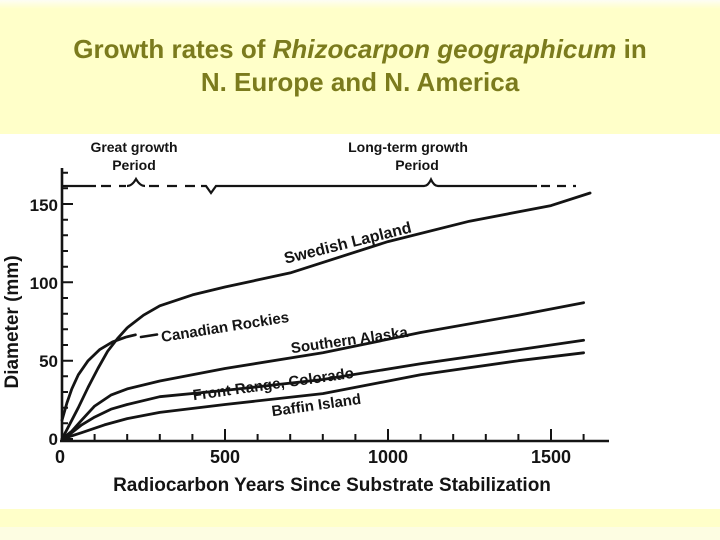  What do you see at coordinates (134, 165) in the screenshot?
I see `great-growth-label-line2: Period` at bounding box center [134, 165].